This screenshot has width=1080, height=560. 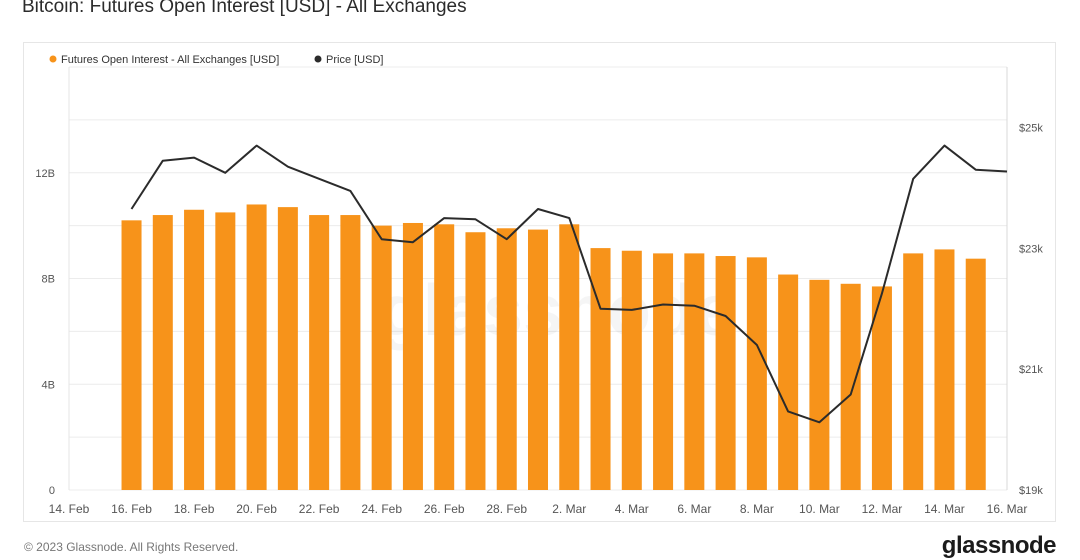 I want to click on x-tick-label: 16. Feb, so click(x=131, y=509).